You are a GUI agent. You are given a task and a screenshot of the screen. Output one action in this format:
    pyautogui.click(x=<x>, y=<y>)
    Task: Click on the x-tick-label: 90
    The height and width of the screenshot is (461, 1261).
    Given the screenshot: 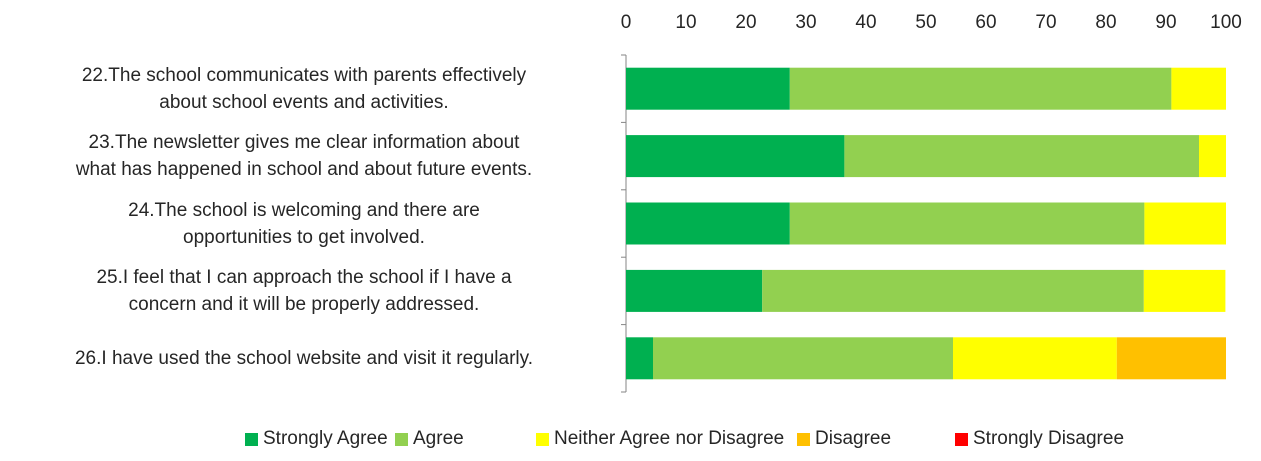 What is the action you would take?
    pyautogui.click(x=1165, y=22)
    